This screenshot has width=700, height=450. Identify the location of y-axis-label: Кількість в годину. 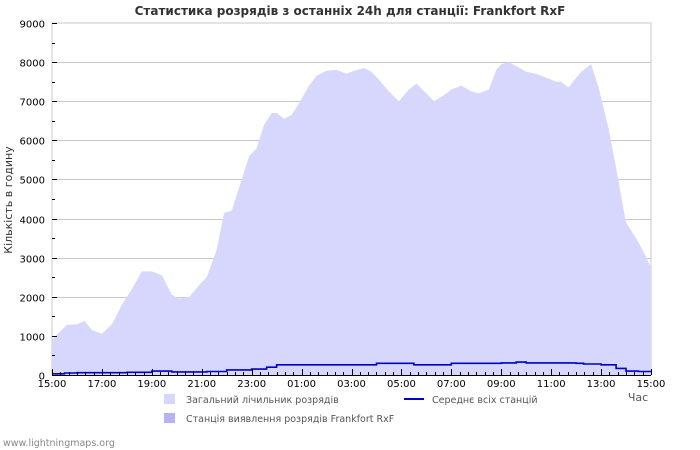
(8, 200).